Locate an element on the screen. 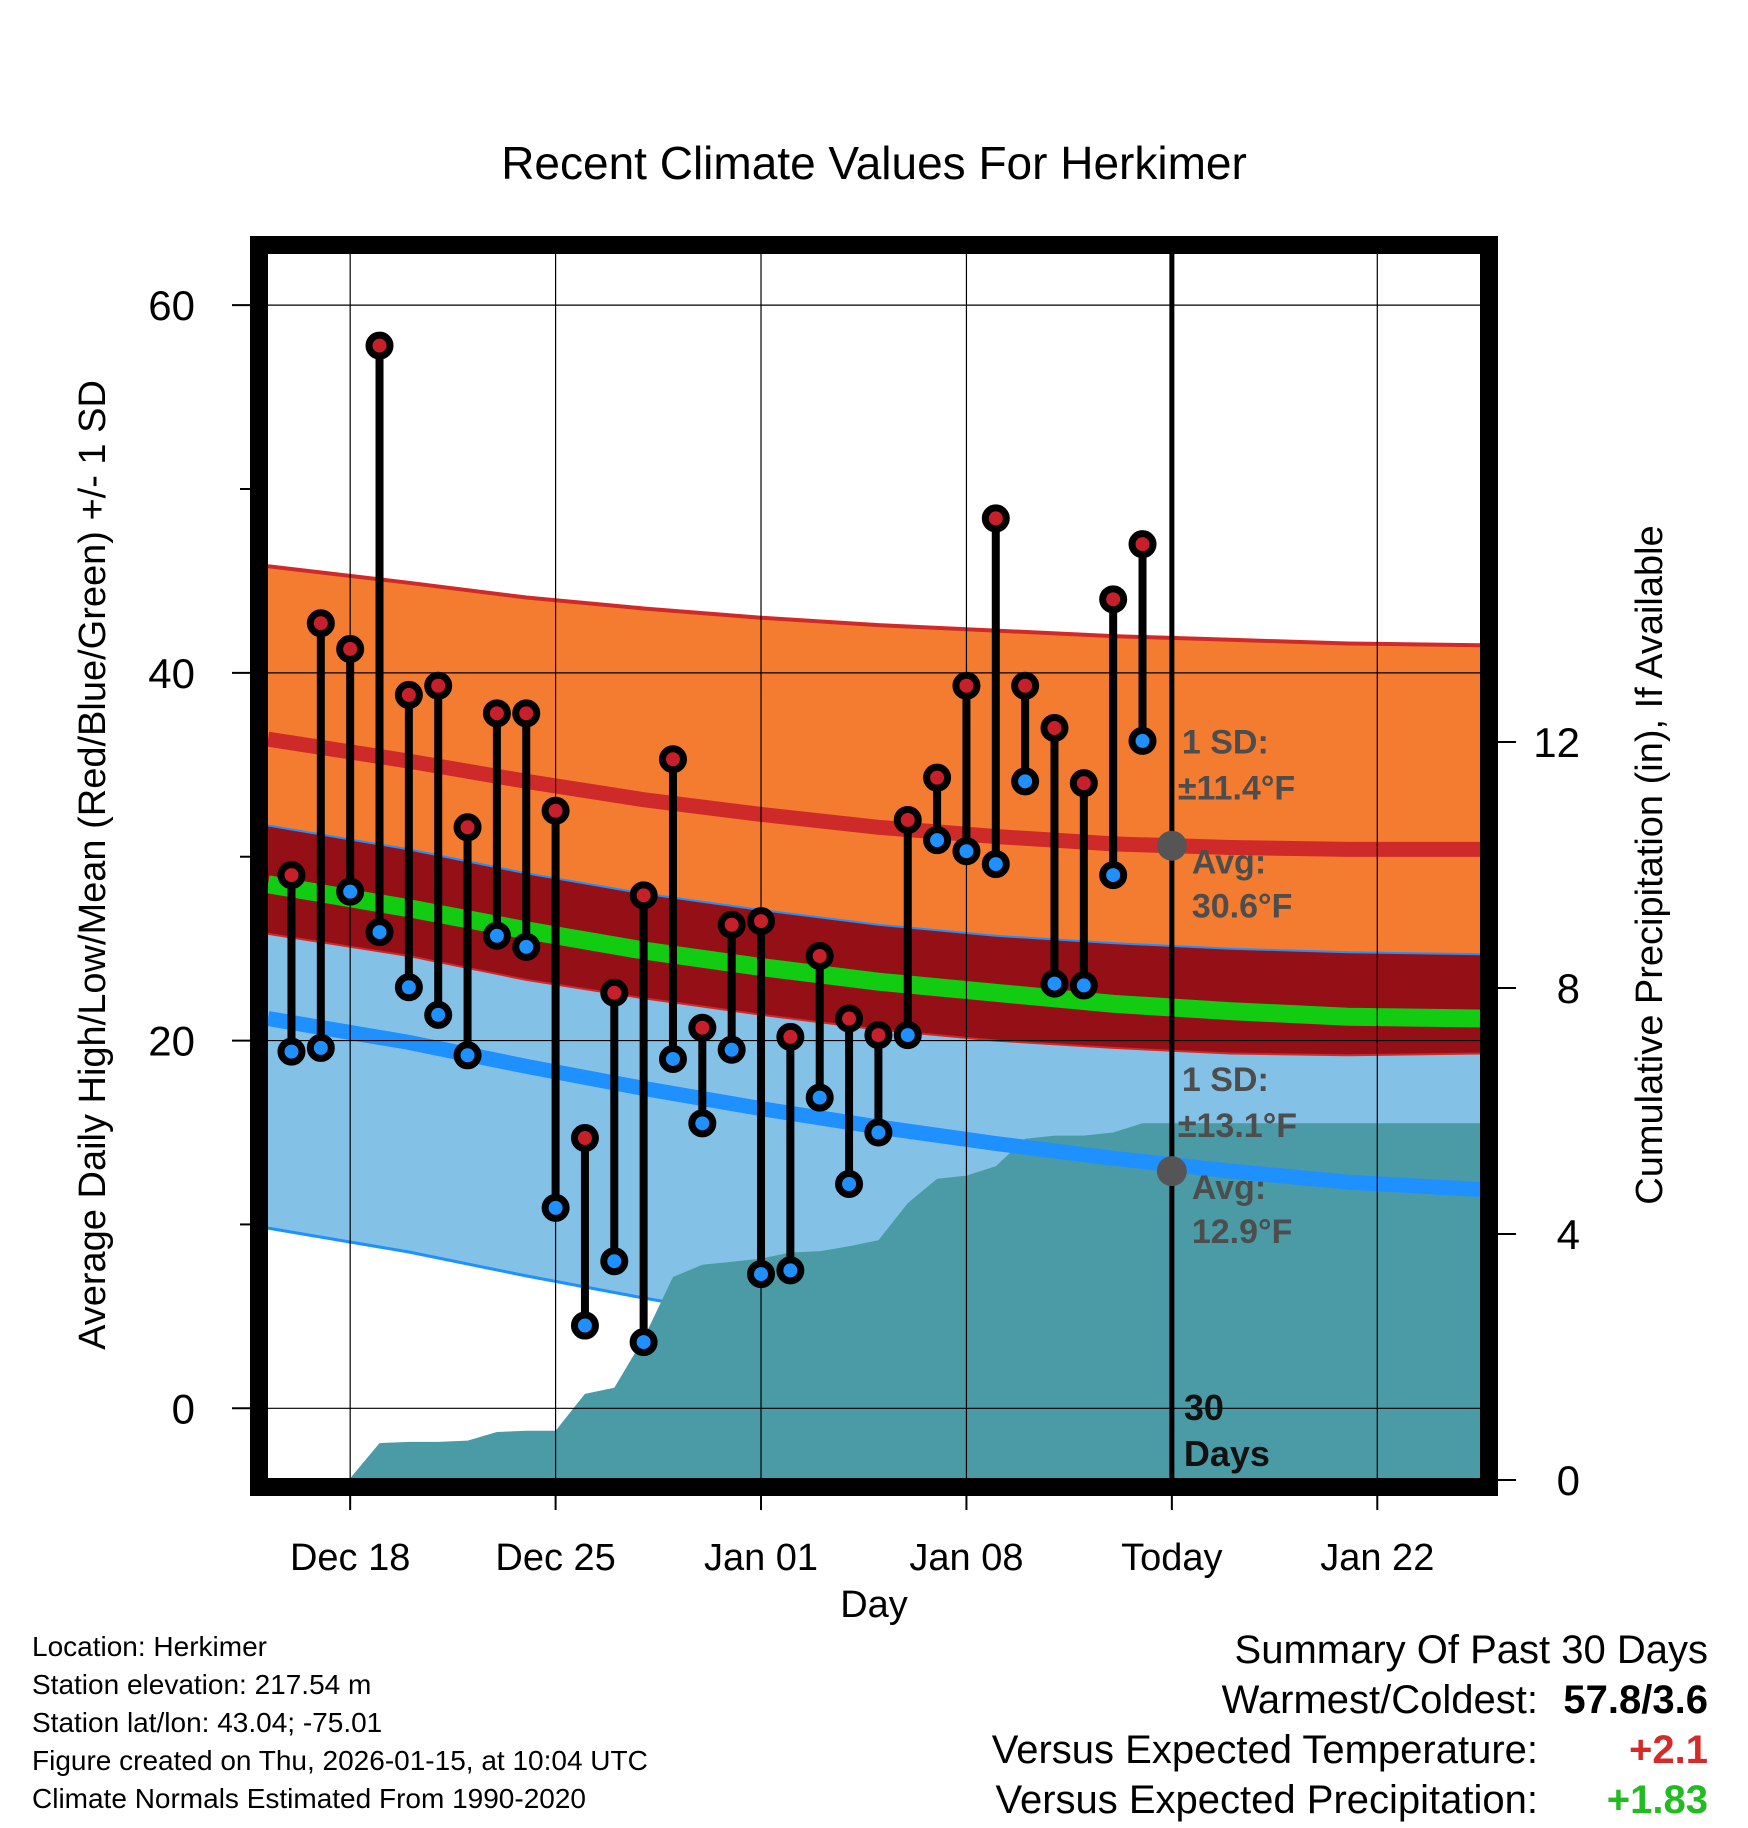 The width and height of the screenshot is (1748, 1828). chart-title: Recent Climate Values For Herkimer is located at coordinates (874, 163).